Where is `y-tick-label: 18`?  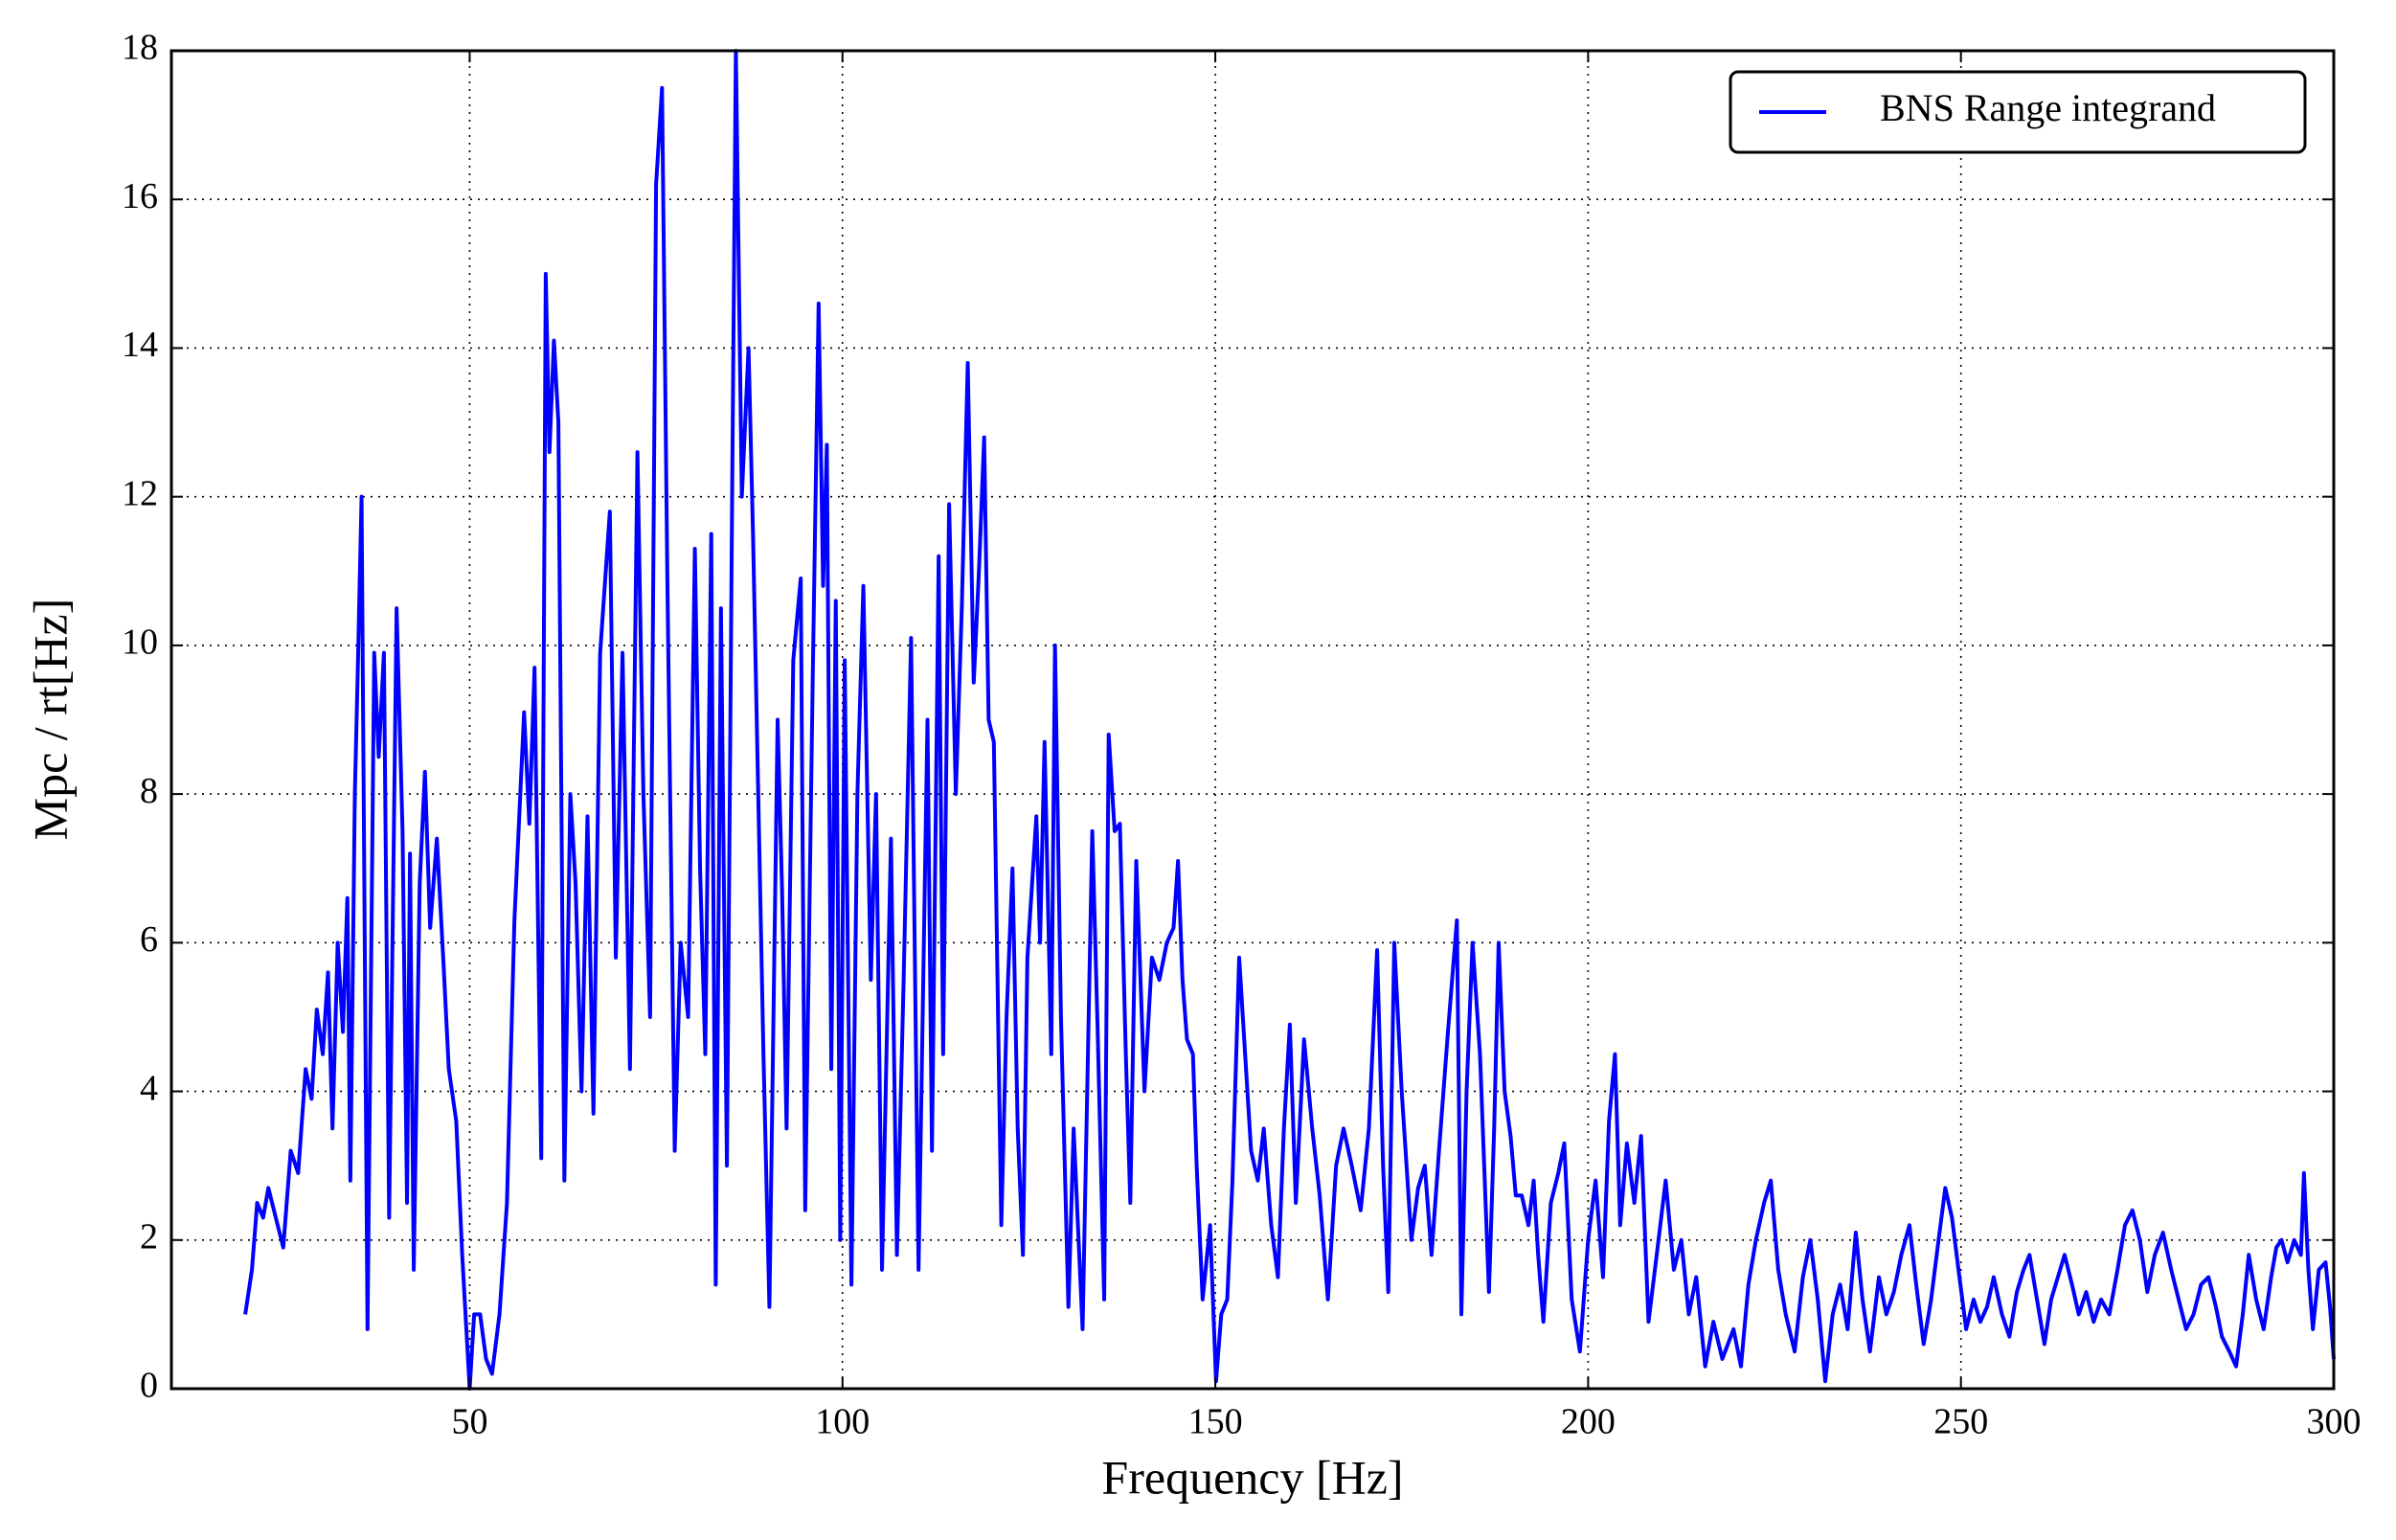 y-tick-label: 18 is located at coordinates (140, 48).